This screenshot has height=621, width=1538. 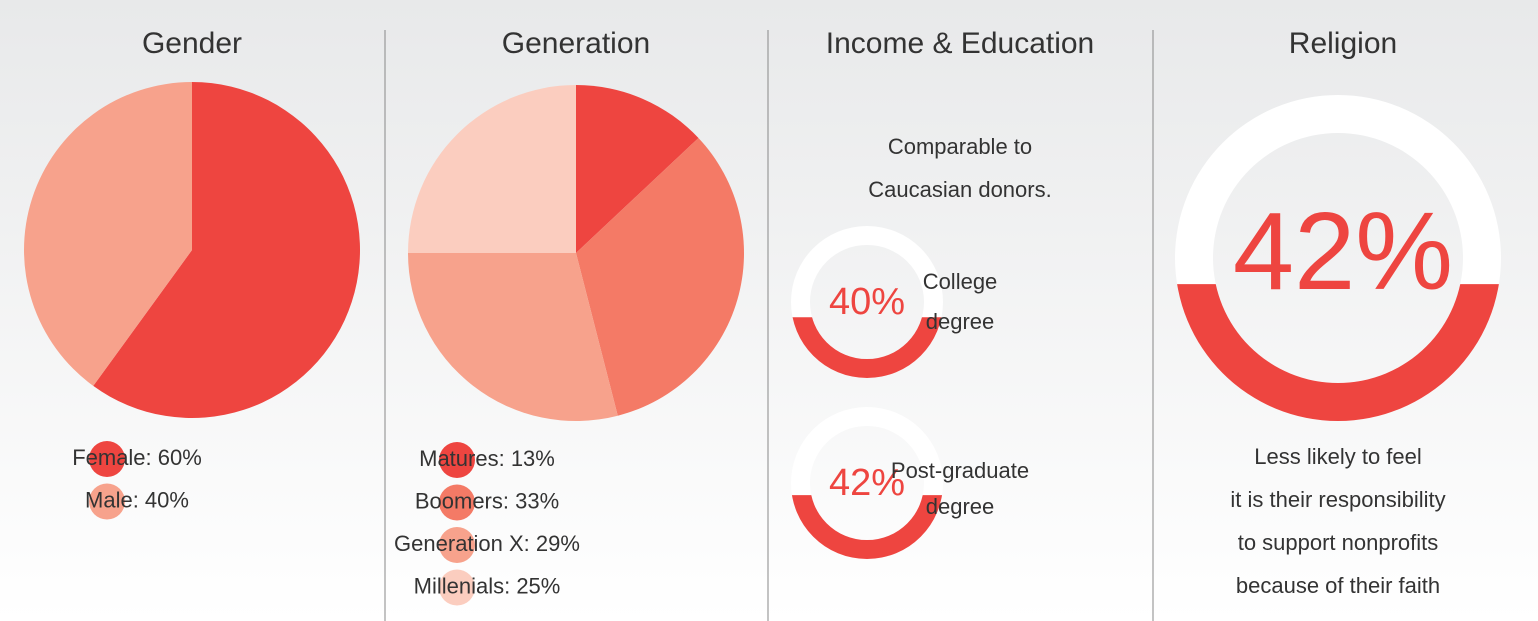 What do you see at coordinates (1338, 585) in the screenshot?
I see `note: because of their faith` at bounding box center [1338, 585].